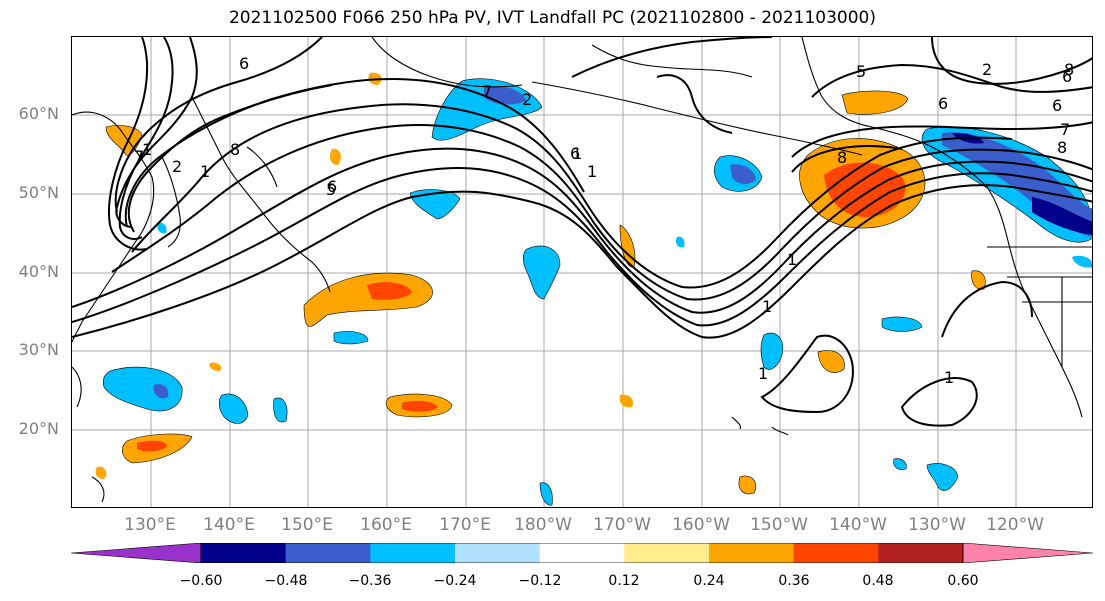 This screenshot has height=601, width=1105. I want to click on colorbar-extend-min, so click(136, 553).